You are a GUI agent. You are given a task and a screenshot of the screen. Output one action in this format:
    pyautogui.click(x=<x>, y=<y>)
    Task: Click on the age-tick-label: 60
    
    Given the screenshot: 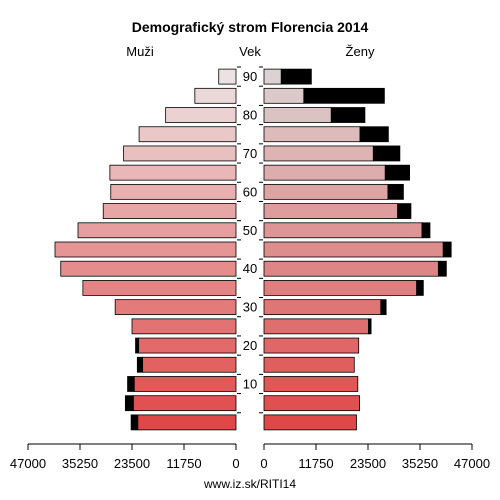 What is the action you would take?
    pyautogui.click(x=250, y=191)
    